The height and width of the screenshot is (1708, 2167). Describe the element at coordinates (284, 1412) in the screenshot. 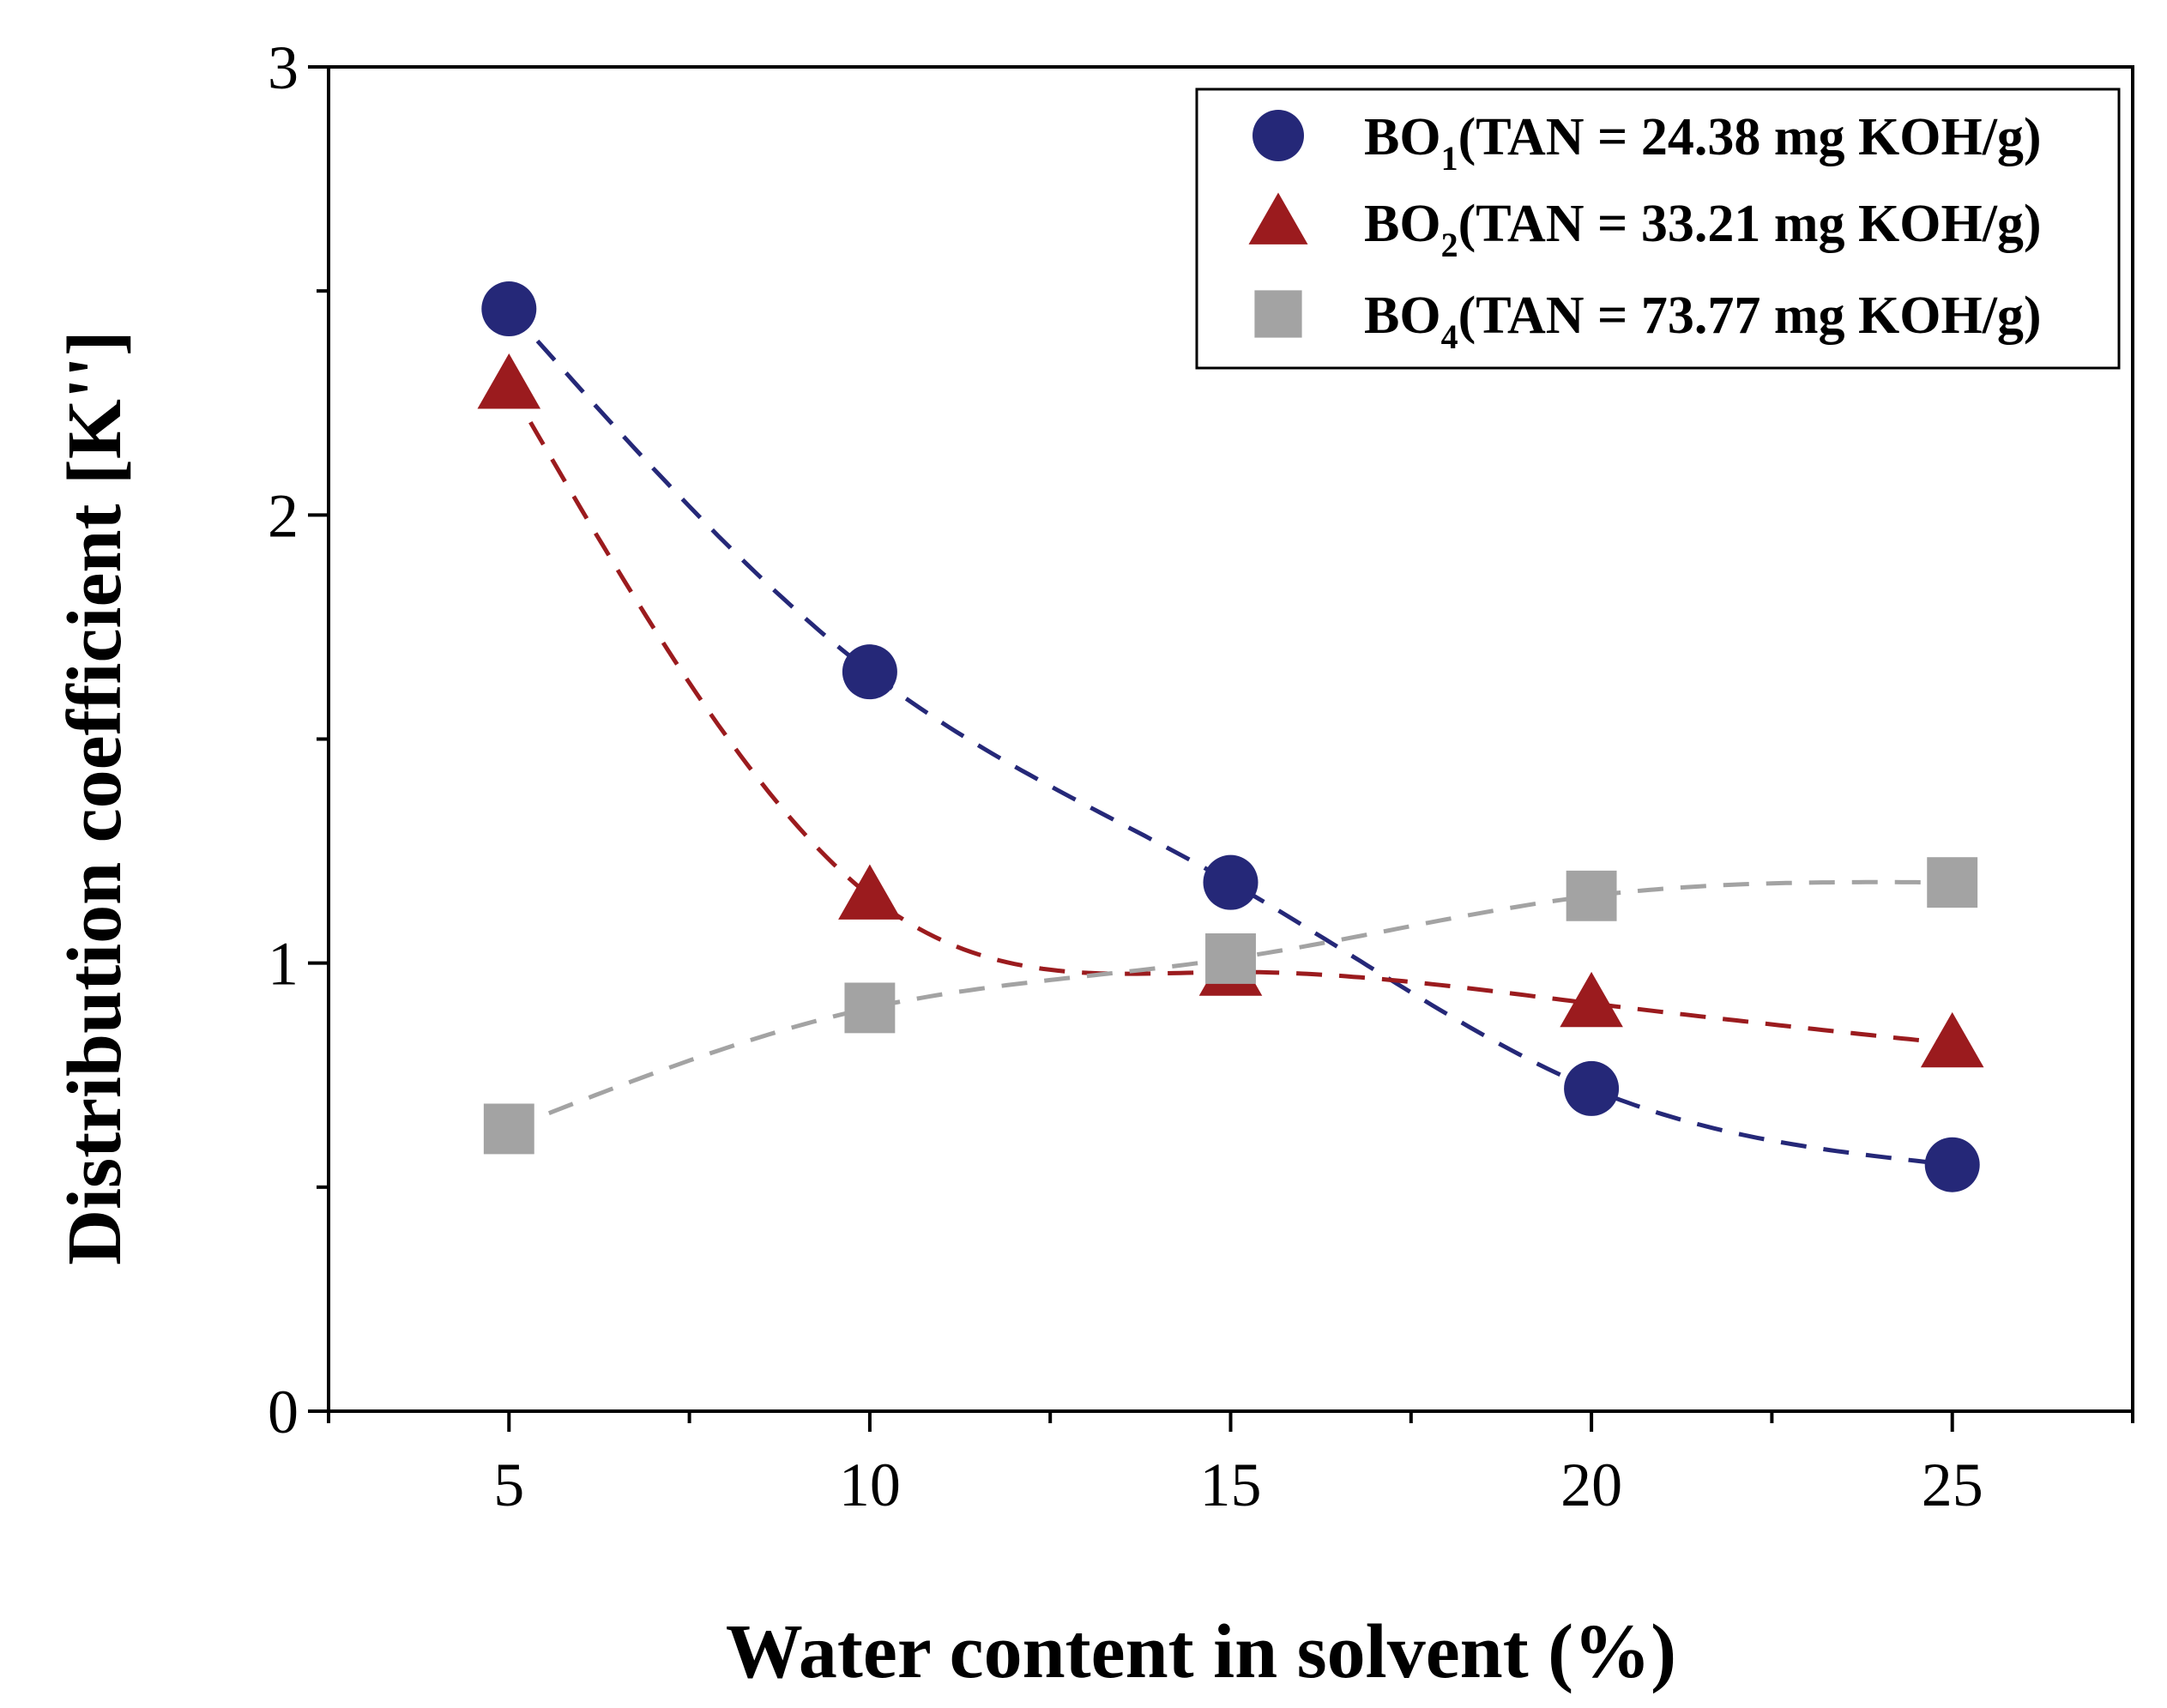

I see `y-tick-label: 0` at that location.